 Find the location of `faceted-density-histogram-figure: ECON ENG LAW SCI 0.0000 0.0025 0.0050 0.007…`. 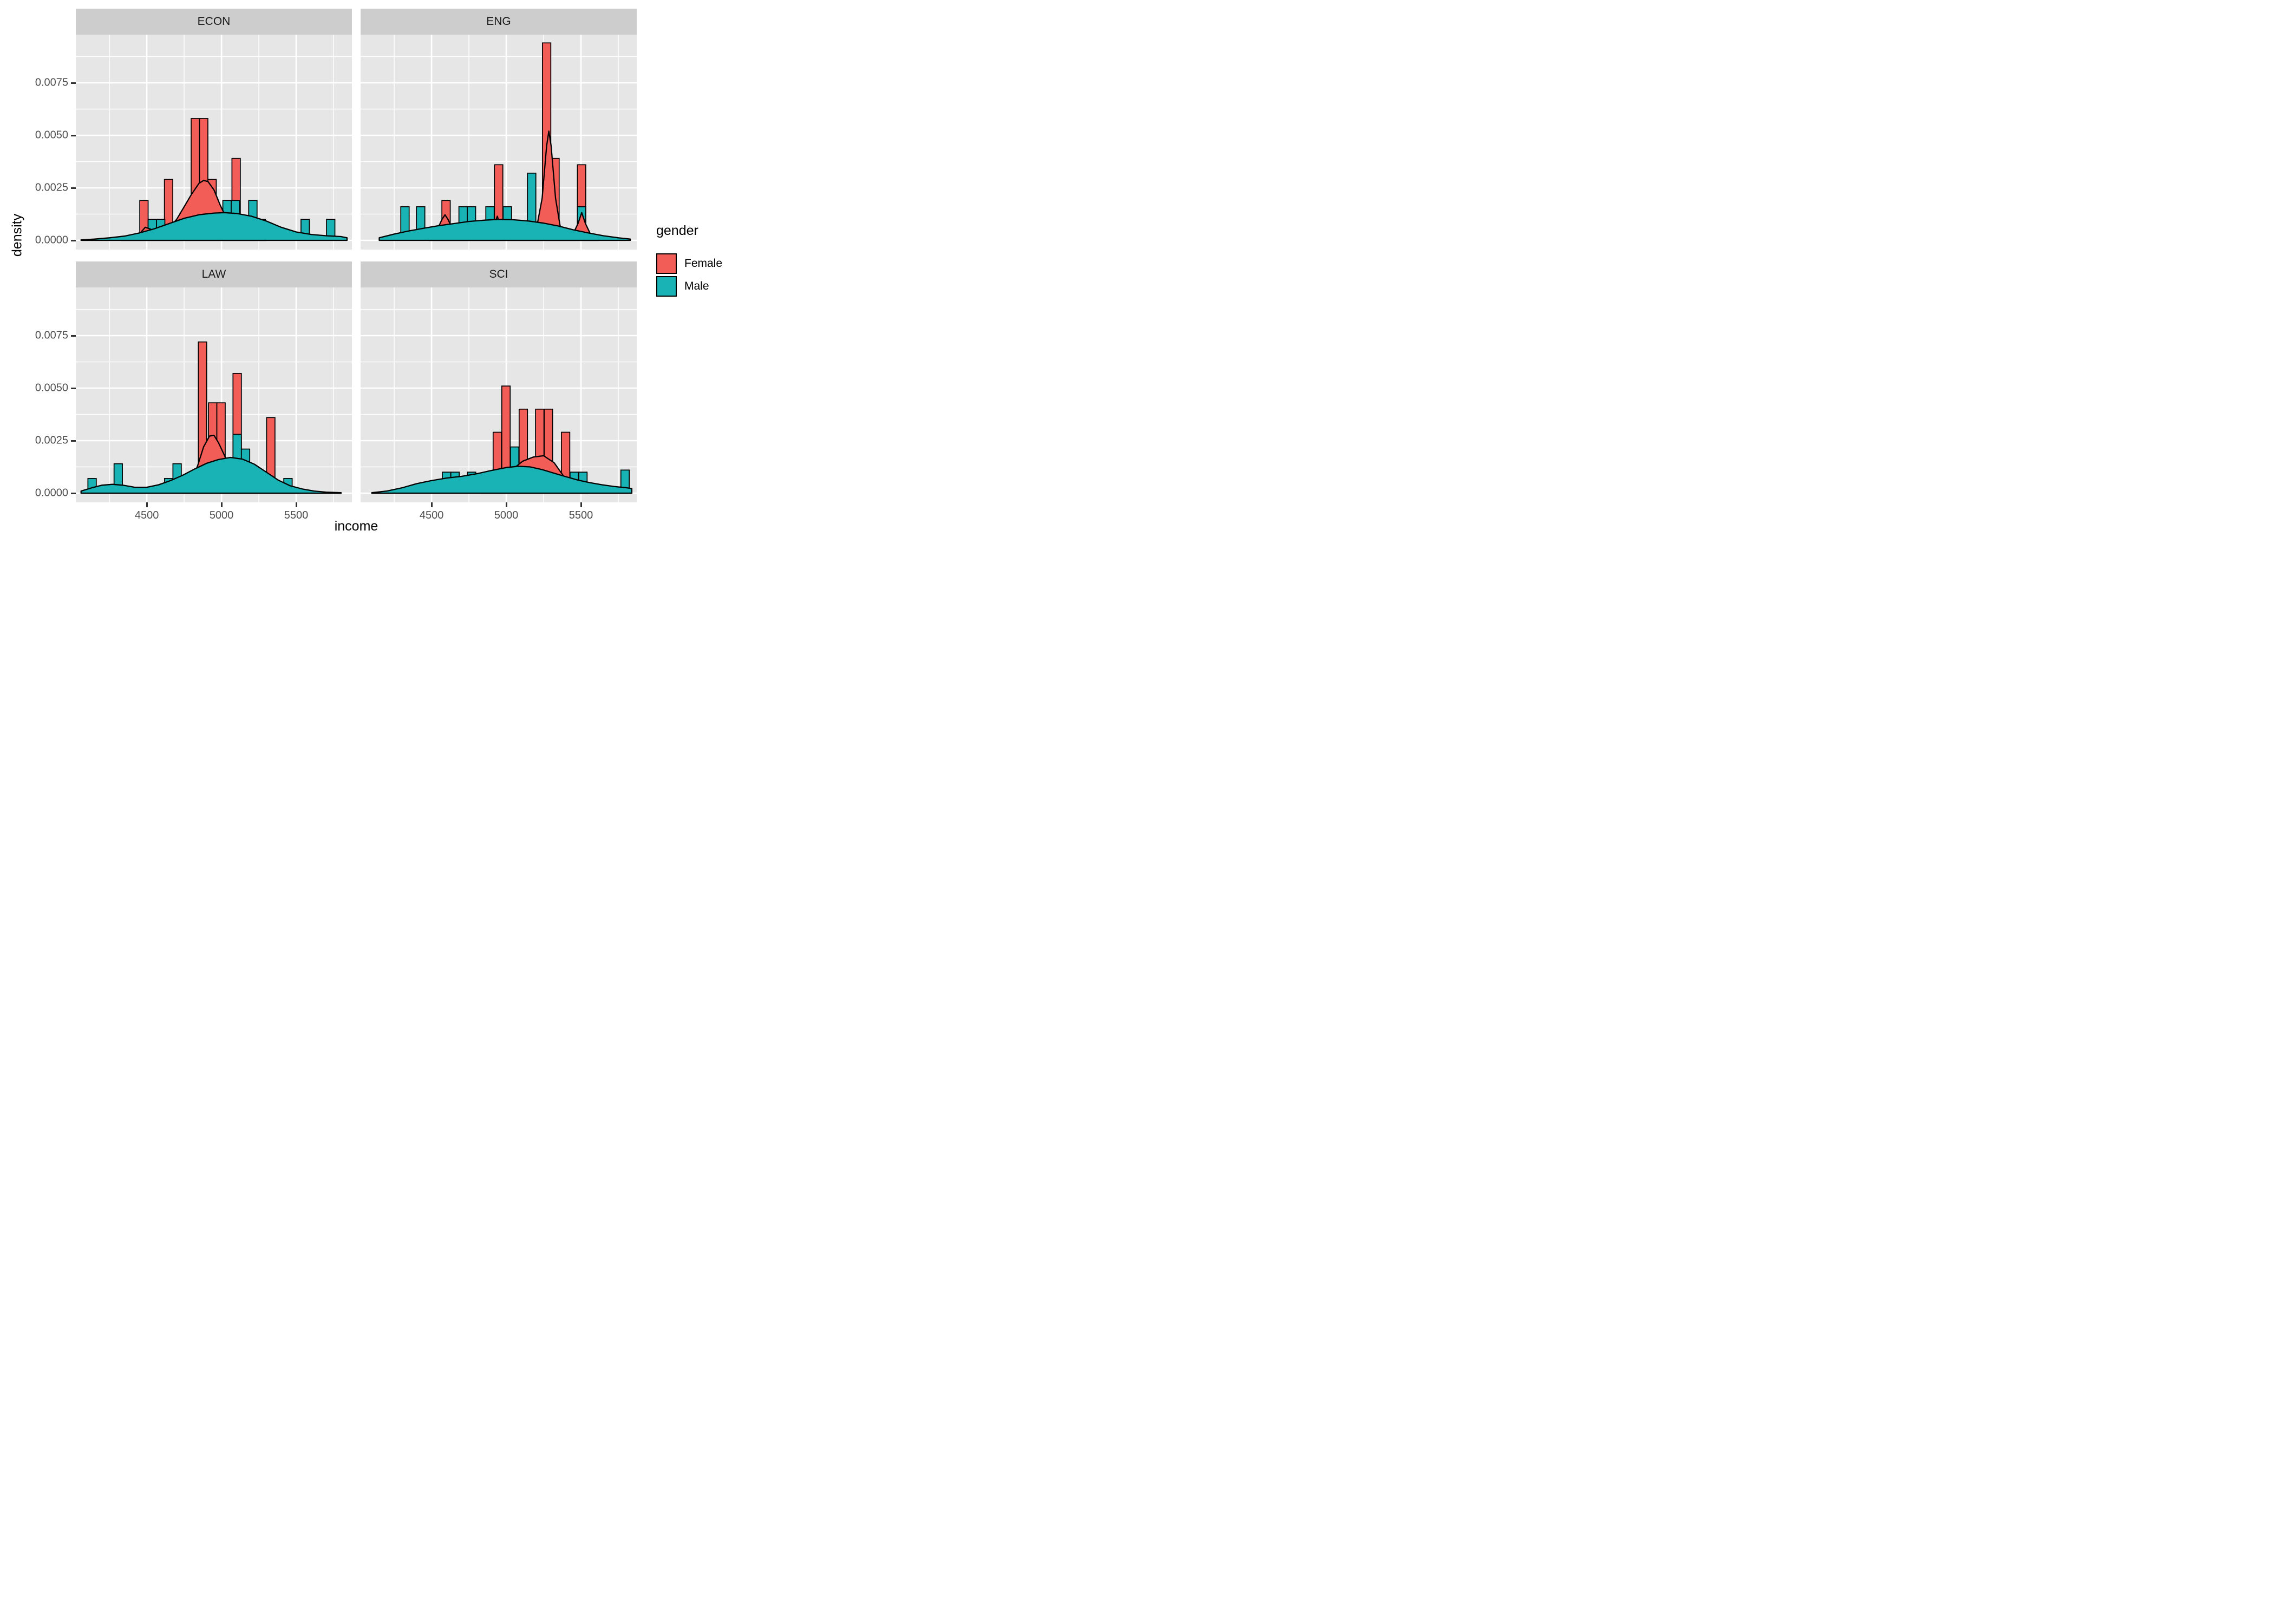

faceted-density-histogram-figure: ECON ENG LAW SCI 0.0000 0.0025 0.0050 0.007… is located at coordinates (379, 270).